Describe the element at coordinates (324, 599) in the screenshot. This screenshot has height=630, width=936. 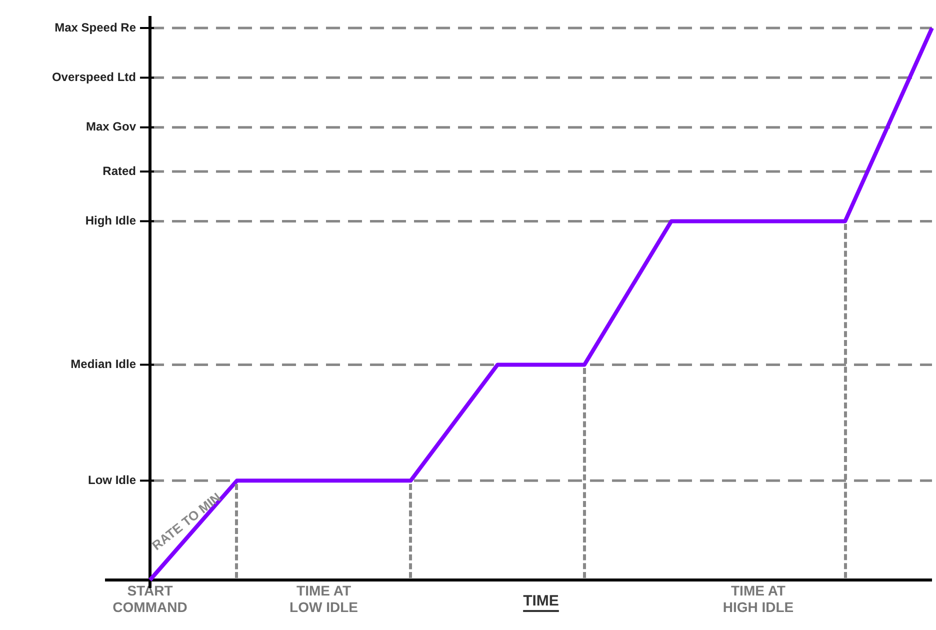
I see `x-tick-label: TIME AT LOW IDLE` at that location.